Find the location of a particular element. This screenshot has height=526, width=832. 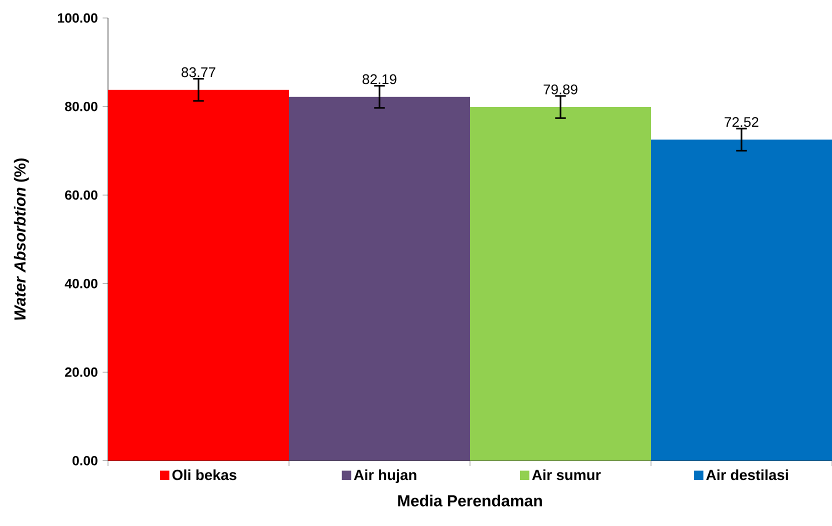

x-axis-title: Media Perendaman is located at coordinates (470, 500).